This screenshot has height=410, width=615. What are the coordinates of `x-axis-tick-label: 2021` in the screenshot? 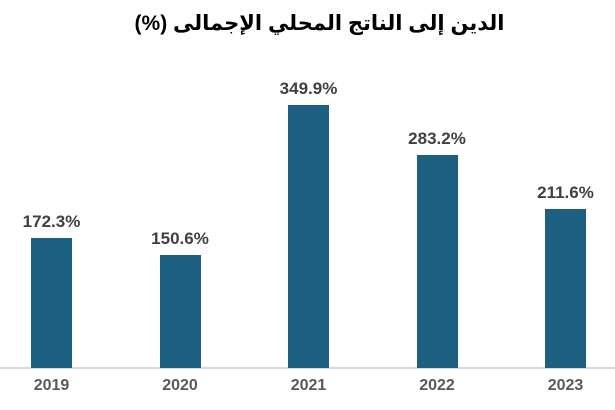 It's located at (308, 385).